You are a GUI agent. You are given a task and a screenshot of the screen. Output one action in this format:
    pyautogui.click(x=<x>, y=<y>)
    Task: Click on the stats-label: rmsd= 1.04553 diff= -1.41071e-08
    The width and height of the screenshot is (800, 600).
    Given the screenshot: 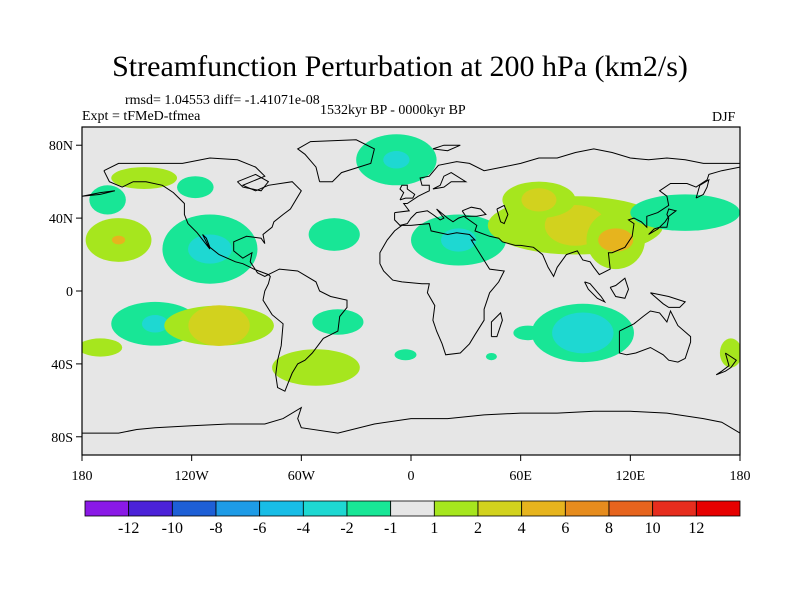 What is the action you would take?
    pyautogui.click(x=222, y=100)
    